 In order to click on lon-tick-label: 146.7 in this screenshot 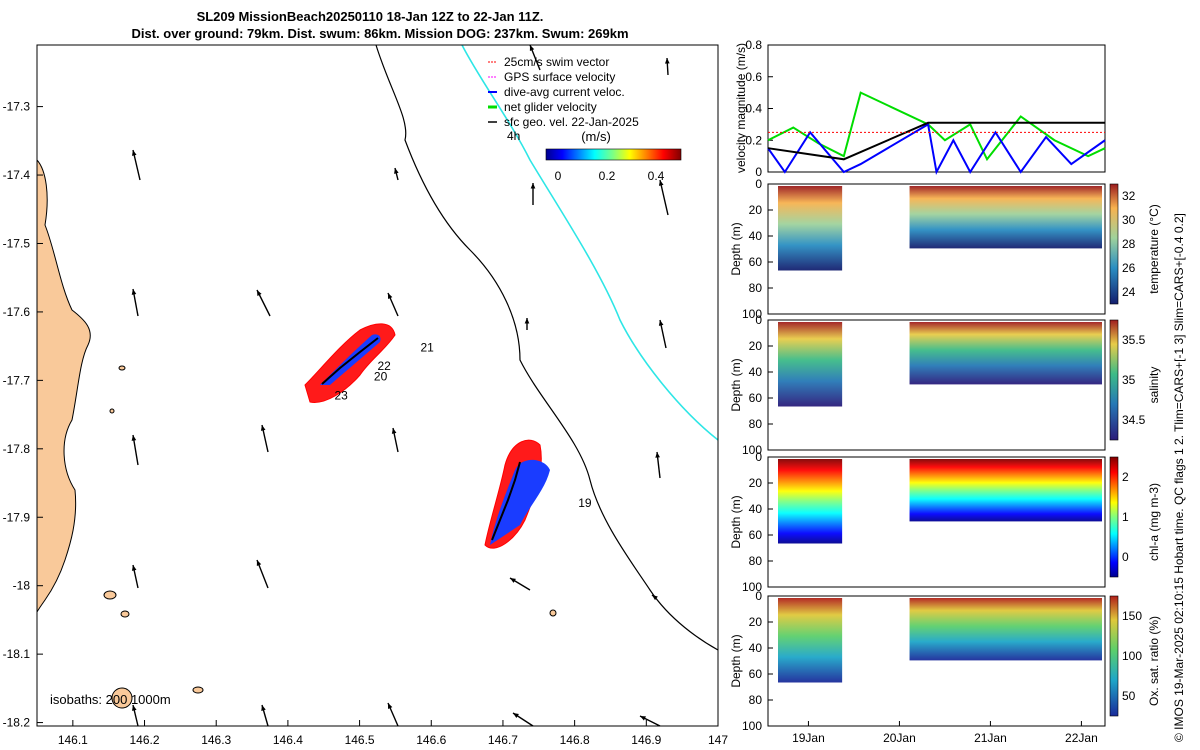, I will do `click(503, 740)`.